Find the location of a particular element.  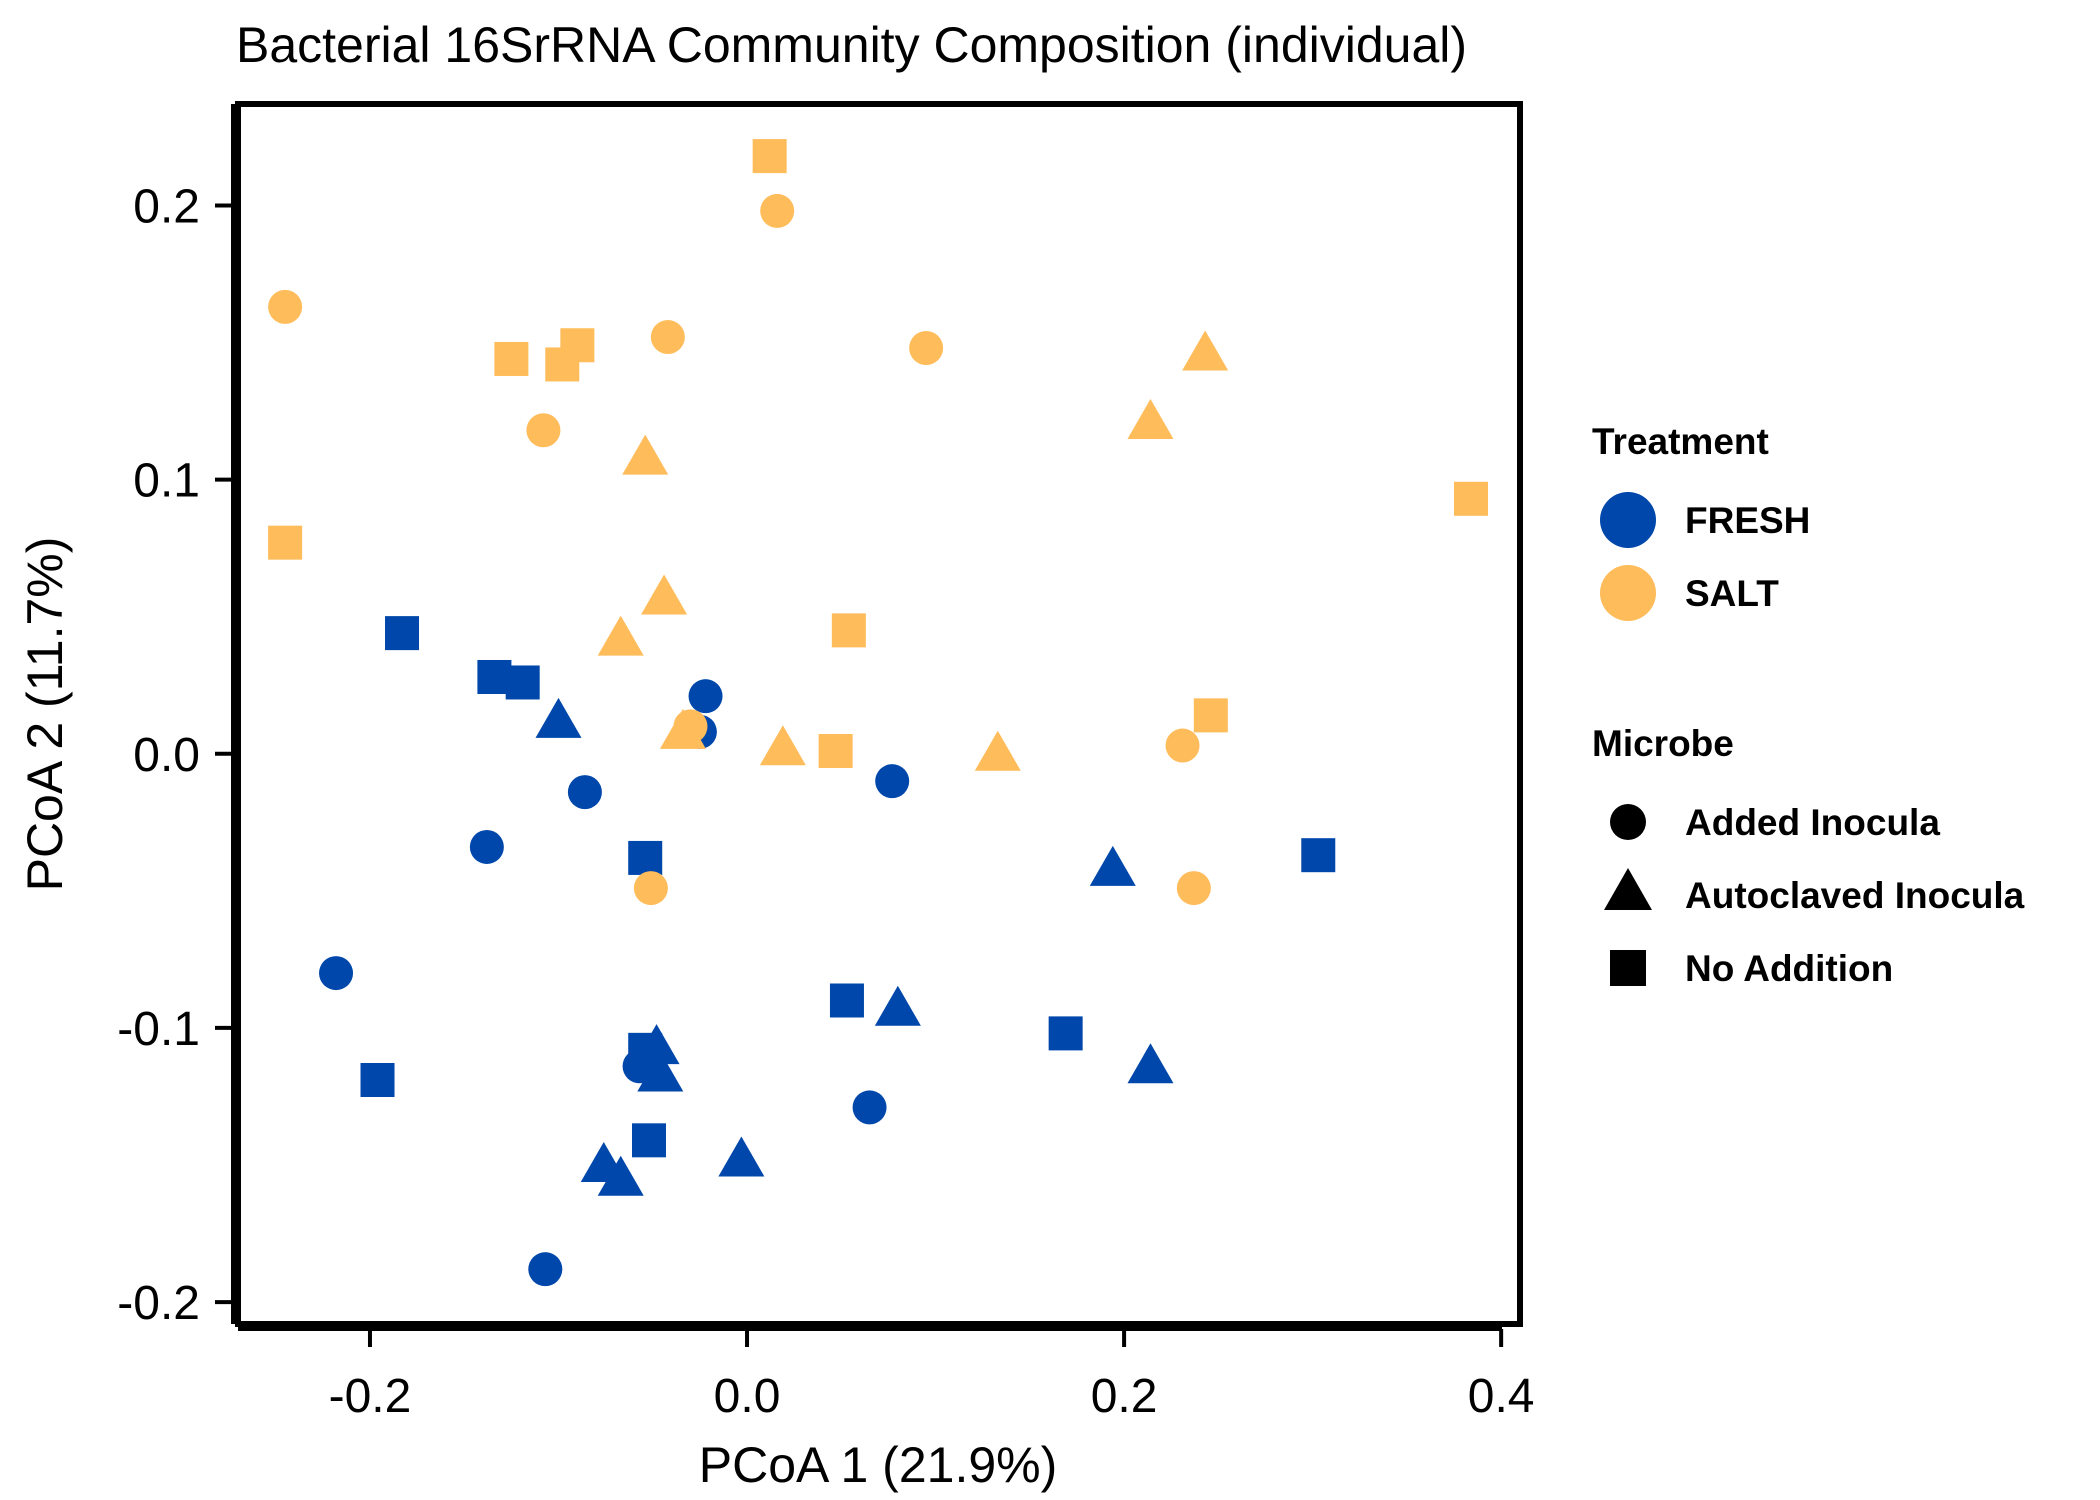

y-tick-label: 0.1 is located at coordinates (166, 481).